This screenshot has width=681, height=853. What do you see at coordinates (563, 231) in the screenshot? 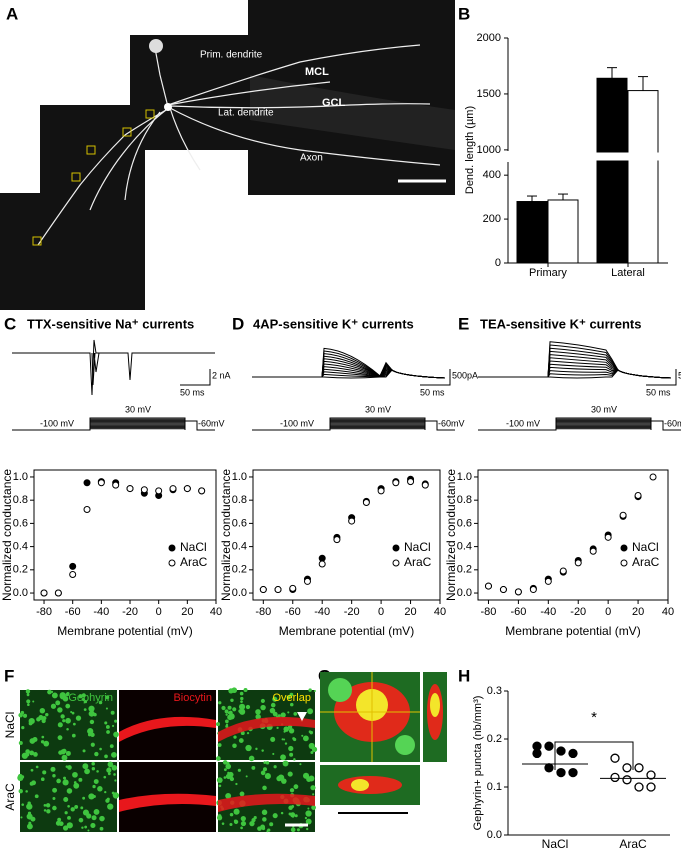
I see `bar` at bounding box center [563, 231].